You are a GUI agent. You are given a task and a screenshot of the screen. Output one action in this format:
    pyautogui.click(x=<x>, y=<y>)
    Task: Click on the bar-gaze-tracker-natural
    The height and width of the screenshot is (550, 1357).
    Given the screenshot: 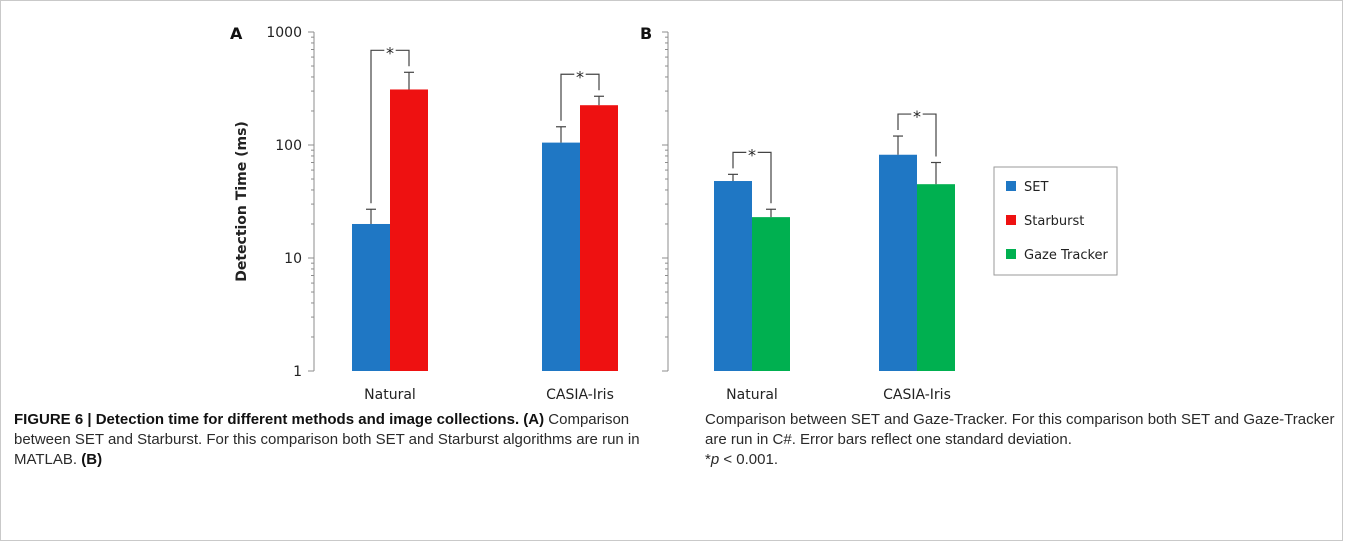 What is the action you would take?
    pyautogui.click(x=771, y=294)
    